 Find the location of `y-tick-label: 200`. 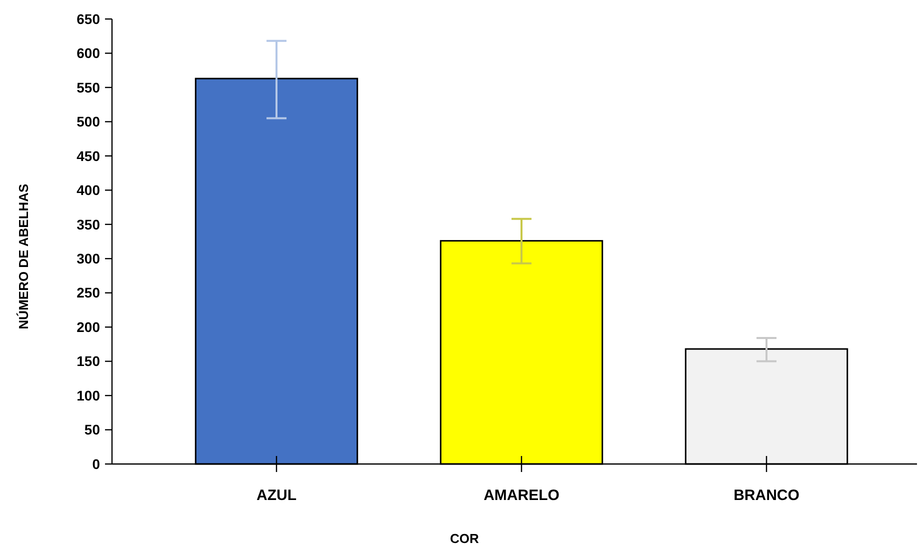

y-tick-label: 200 is located at coordinates (88, 326).